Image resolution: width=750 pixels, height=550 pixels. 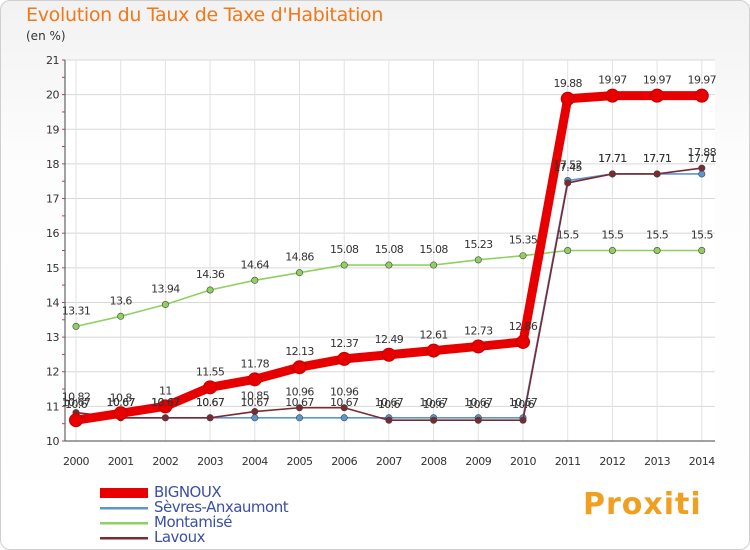 What do you see at coordinates (52, 268) in the screenshot?
I see `y-tick-label: 15` at bounding box center [52, 268].